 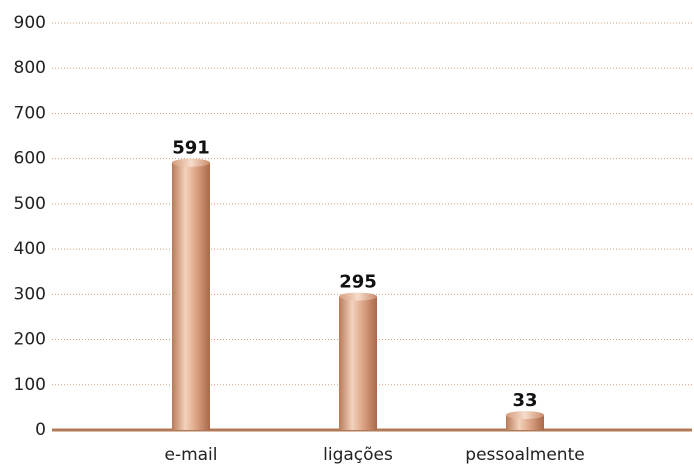 What do you see at coordinates (358, 282) in the screenshot?
I see `data-label: 295` at bounding box center [358, 282].